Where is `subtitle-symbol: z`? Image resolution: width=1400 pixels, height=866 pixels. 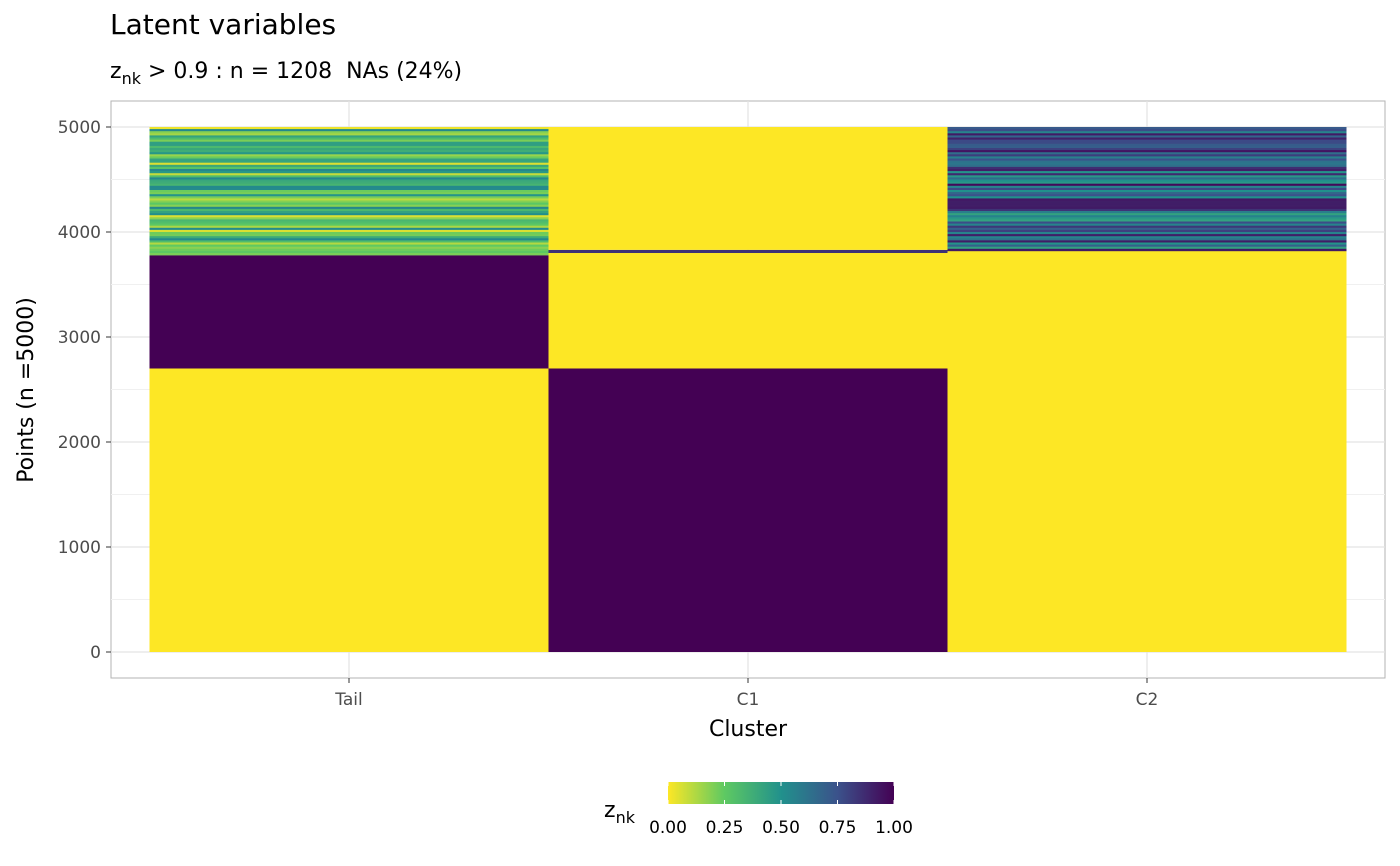 subtitle-symbol: z is located at coordinates (116, 71).